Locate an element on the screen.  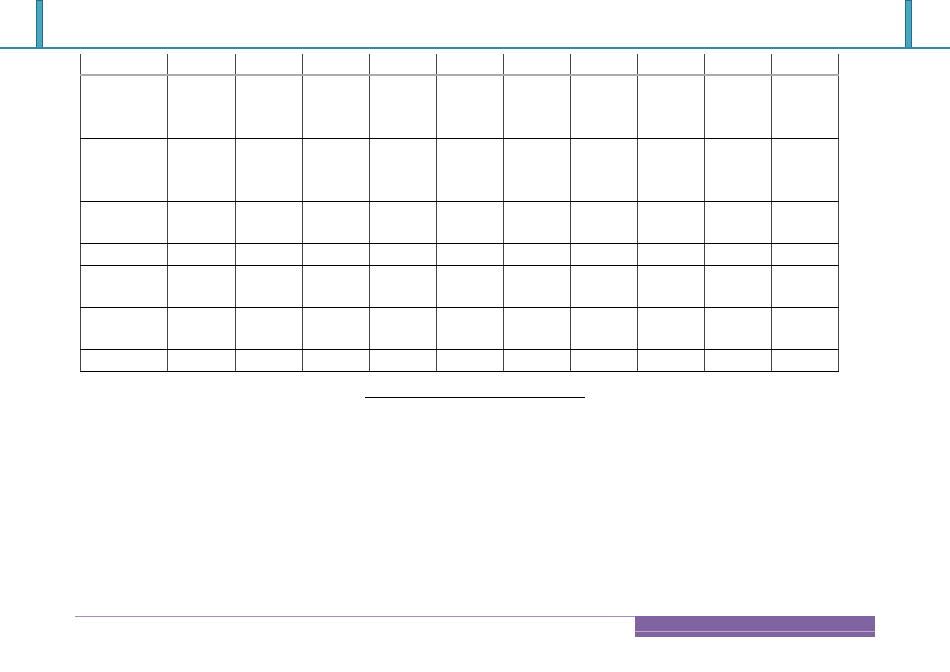
footer-rule is located at coordinates (355, 616).